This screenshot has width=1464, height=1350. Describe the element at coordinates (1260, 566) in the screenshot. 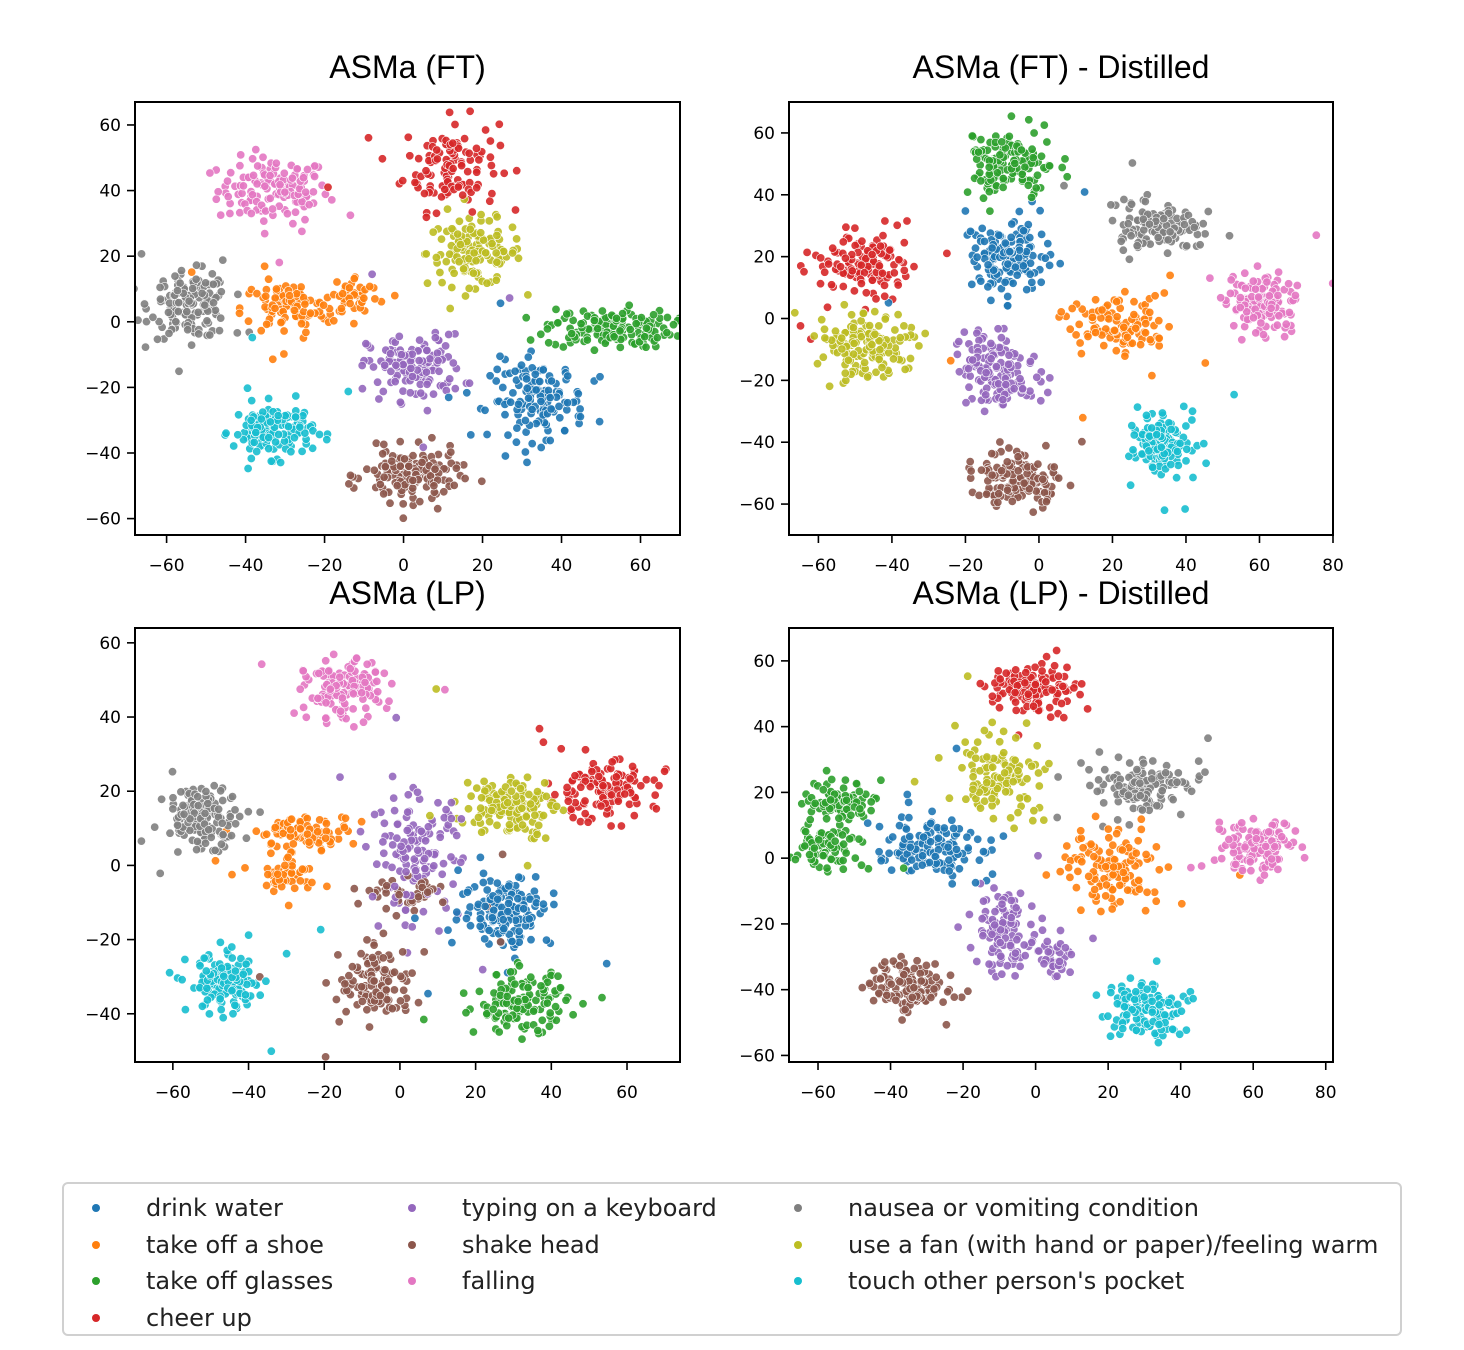

I see `x-tick-label: 60` at that location.